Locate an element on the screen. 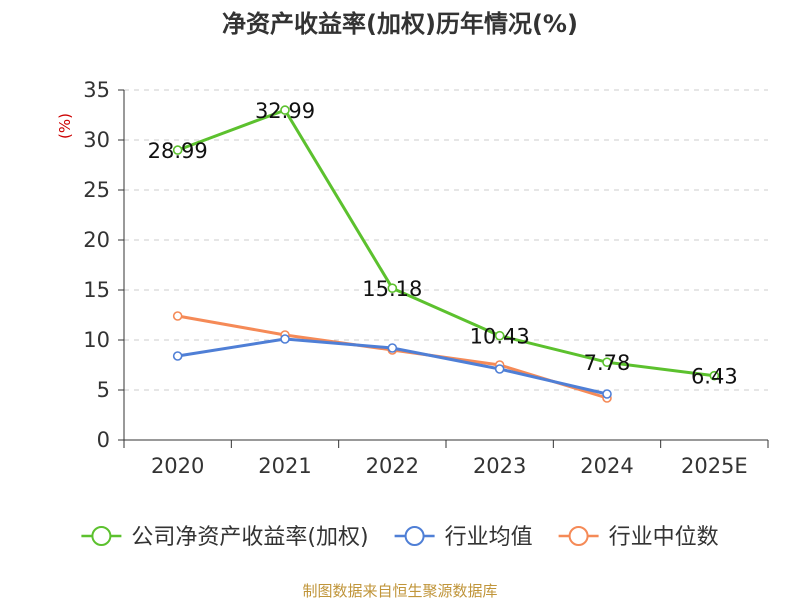 The width and height of the screenshot is (800, 600). legend-item: 行业均值 is located at coordinates (463, 537).